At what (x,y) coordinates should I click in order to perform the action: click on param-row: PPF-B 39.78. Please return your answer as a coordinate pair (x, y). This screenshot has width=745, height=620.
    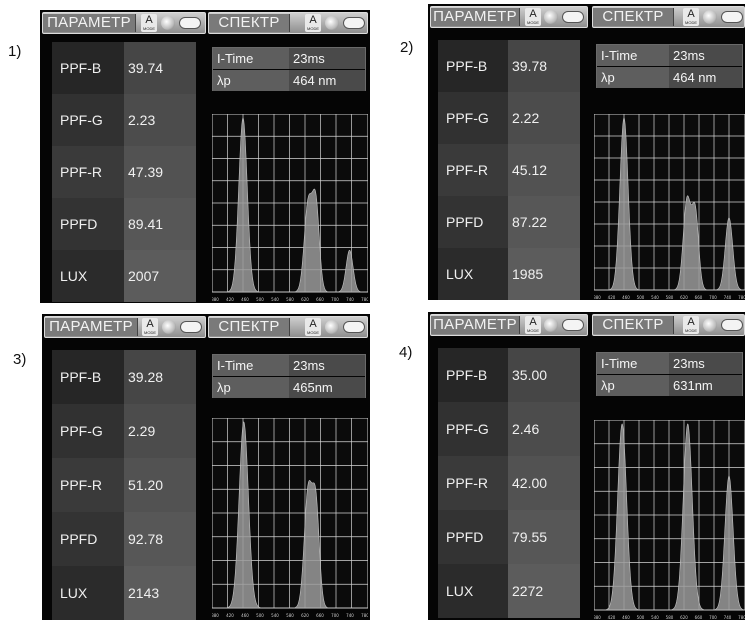
    Looking at the image, I should click on (509, 66).